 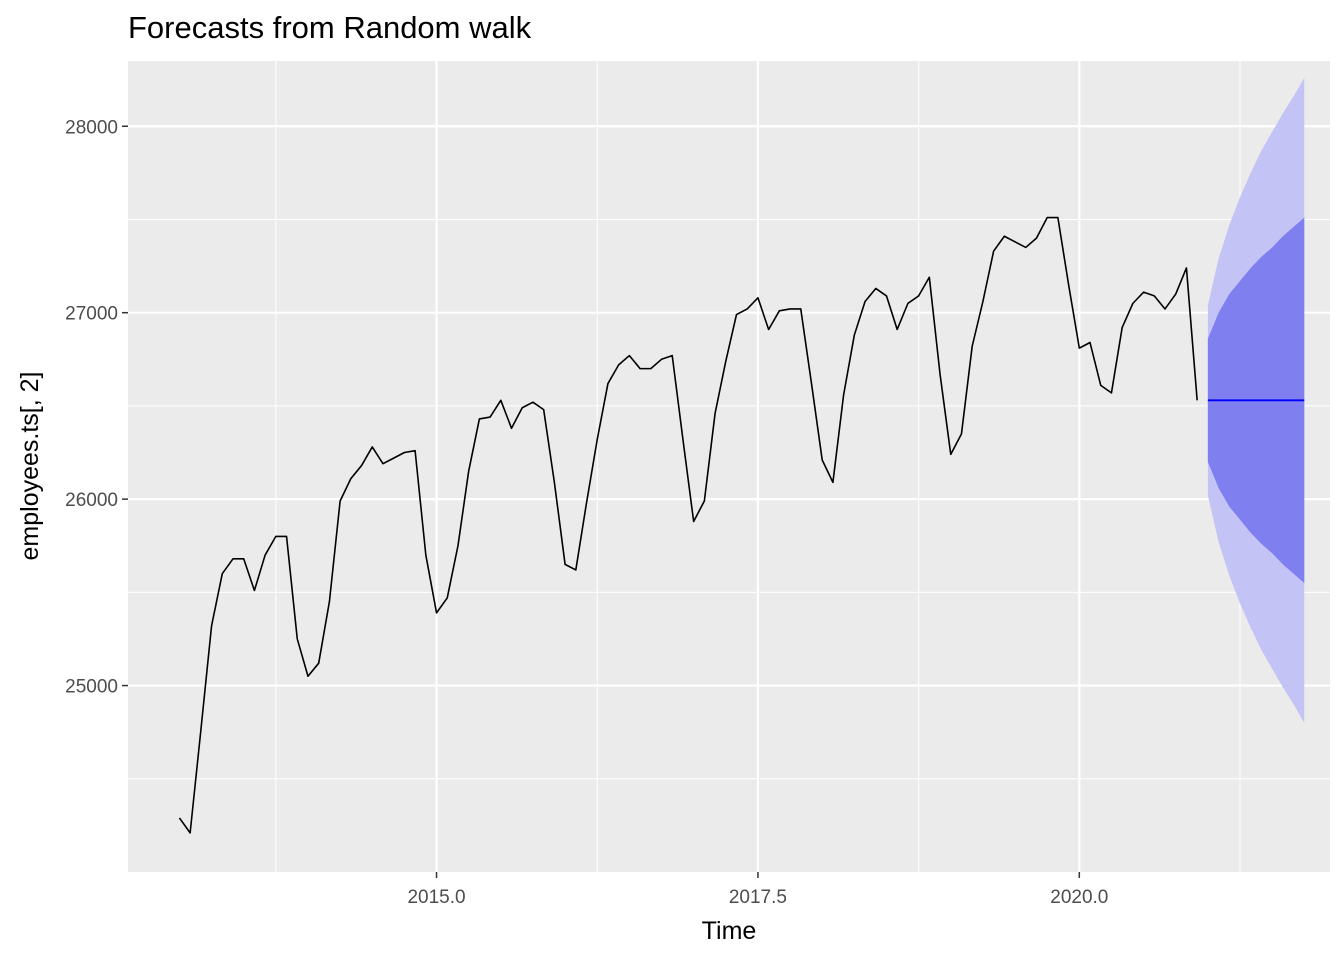 What do you see at coordinates (729, 931) in the screenshot?
I see `x-axis-title: Time` at bounding box center [729, 931].